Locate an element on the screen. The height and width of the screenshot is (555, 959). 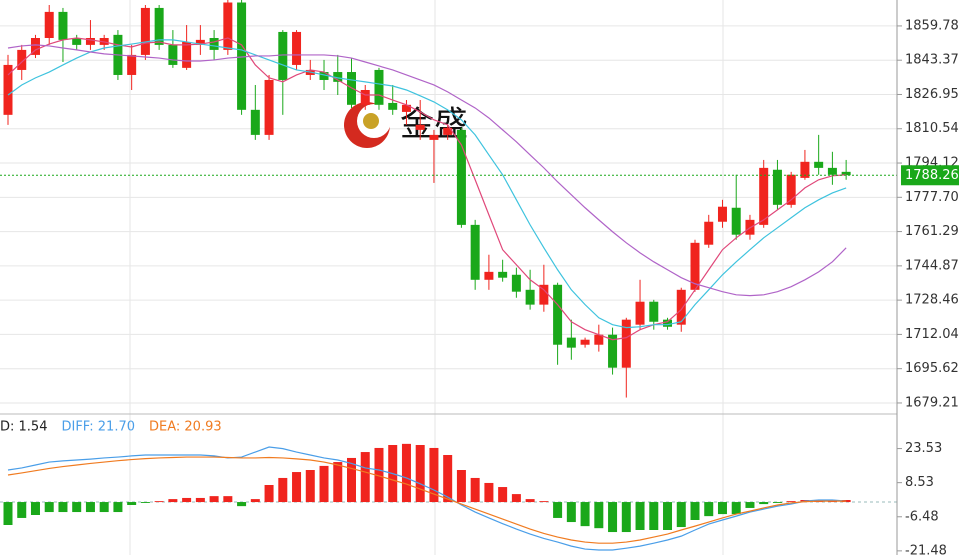
y-tick-label: 1826.95 is located at coordinates (932, 94).